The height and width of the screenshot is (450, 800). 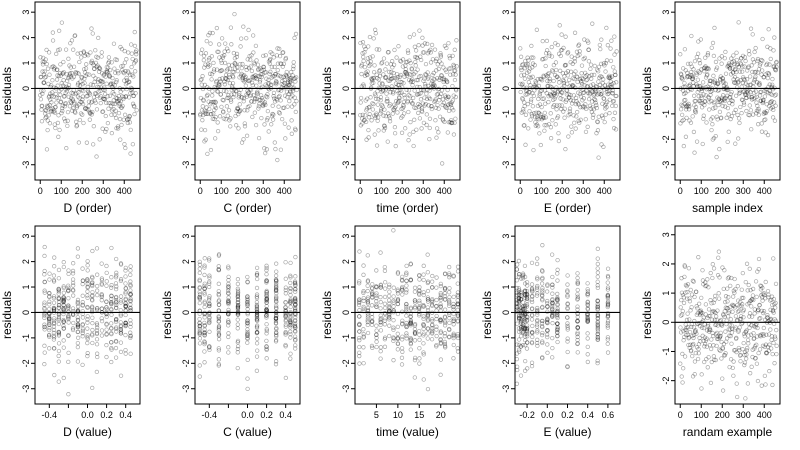 What do you see at coordinates (506, 287) in the screenshot?
I see `y-tick-label: 1` at bounding box center [506, 287].